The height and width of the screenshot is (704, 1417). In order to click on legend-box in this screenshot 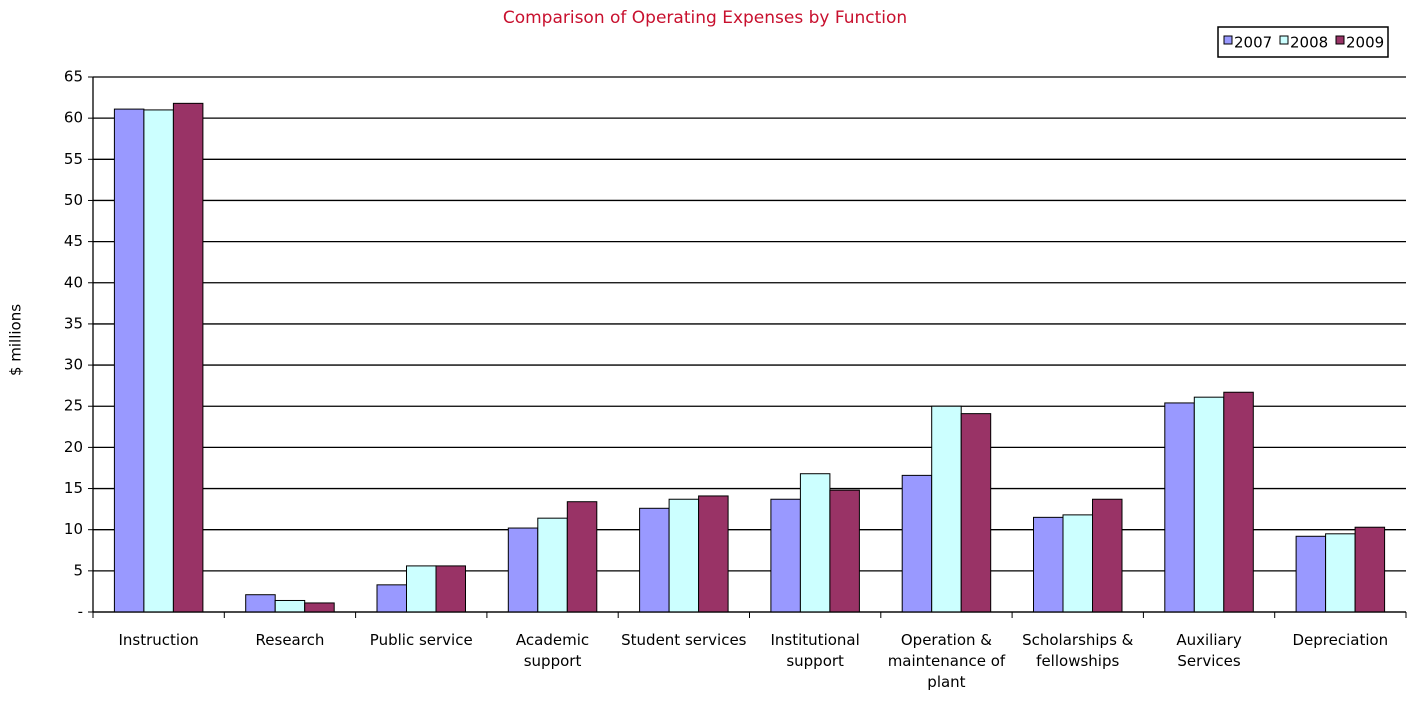, I will do `click(1303, 42)`.